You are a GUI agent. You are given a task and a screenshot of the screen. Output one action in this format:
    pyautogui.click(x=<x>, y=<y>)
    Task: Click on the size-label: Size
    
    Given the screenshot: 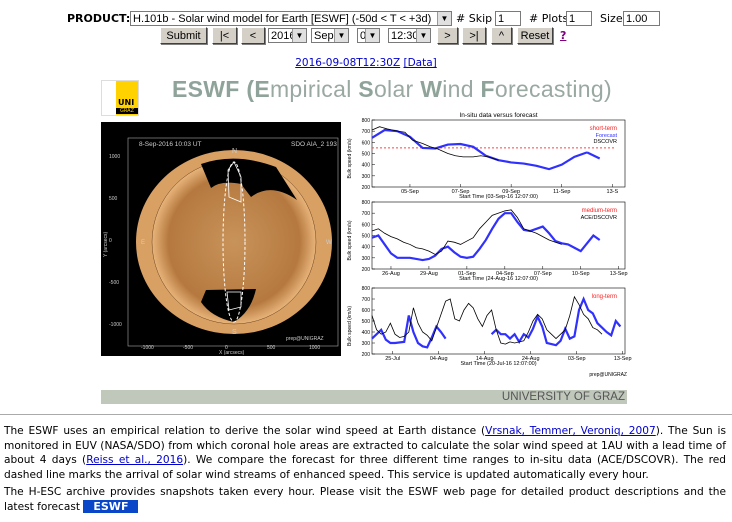 What is the action you would take?
    pyautogui.click(x=611, y=18)
    